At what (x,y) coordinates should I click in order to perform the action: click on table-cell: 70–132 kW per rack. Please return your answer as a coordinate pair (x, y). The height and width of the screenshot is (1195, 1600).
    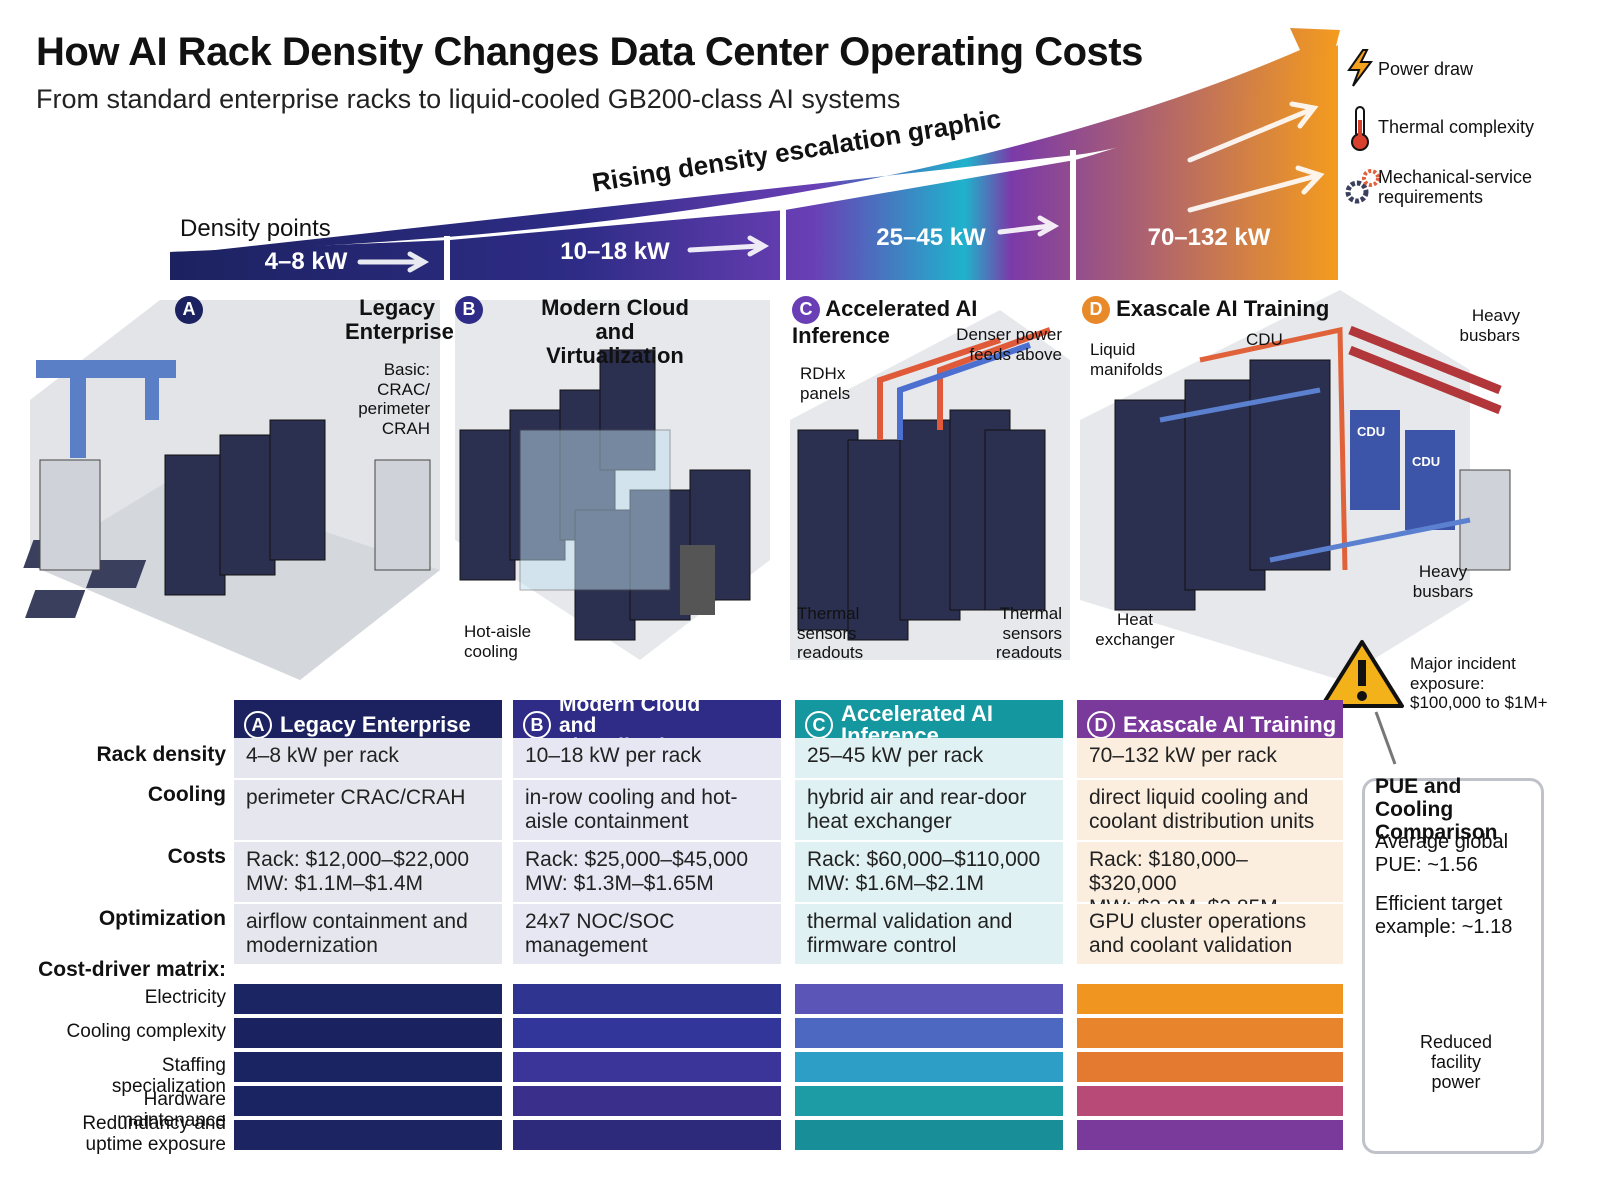
    Looking at the image, I should click on (1210, 758).